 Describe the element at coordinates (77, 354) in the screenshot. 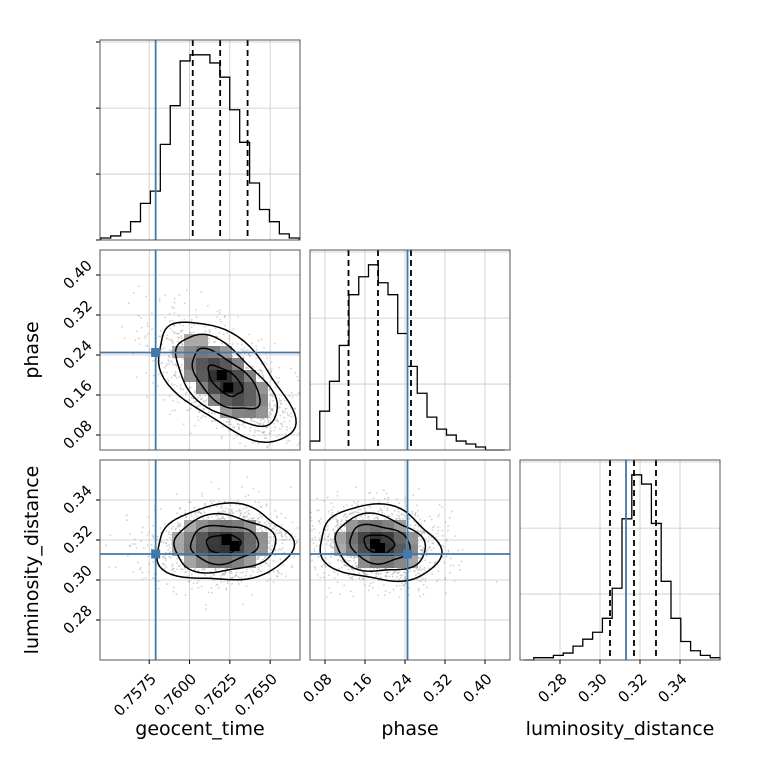

I see `y-tick-label-phase-2: 0.24` at that location.